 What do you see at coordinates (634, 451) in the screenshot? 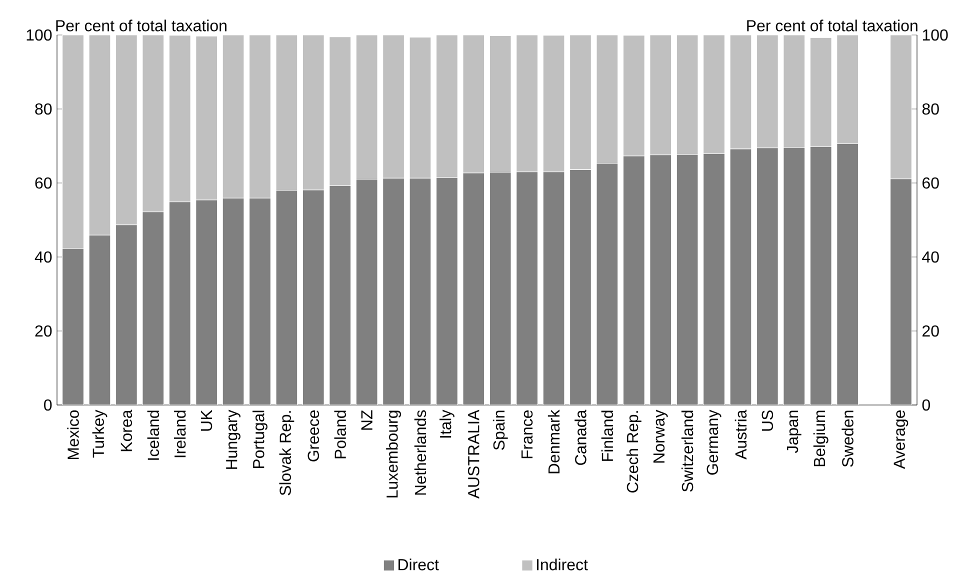
I see `x-tick-label: Czech Rep.` at bounding box center [634, 451].